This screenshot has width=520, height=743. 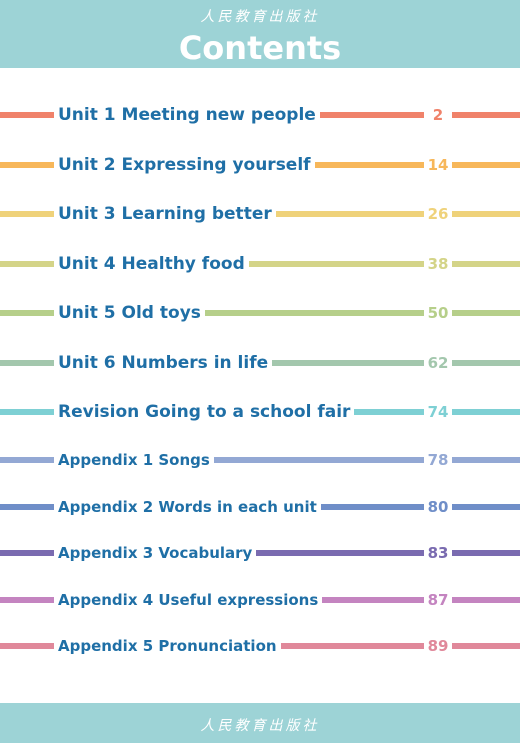 What do you see at coordinates (190, 600) in the screenshot?
I see `toc-label: Appendix 4 Useful expressions` at bounding box center [190, 600].